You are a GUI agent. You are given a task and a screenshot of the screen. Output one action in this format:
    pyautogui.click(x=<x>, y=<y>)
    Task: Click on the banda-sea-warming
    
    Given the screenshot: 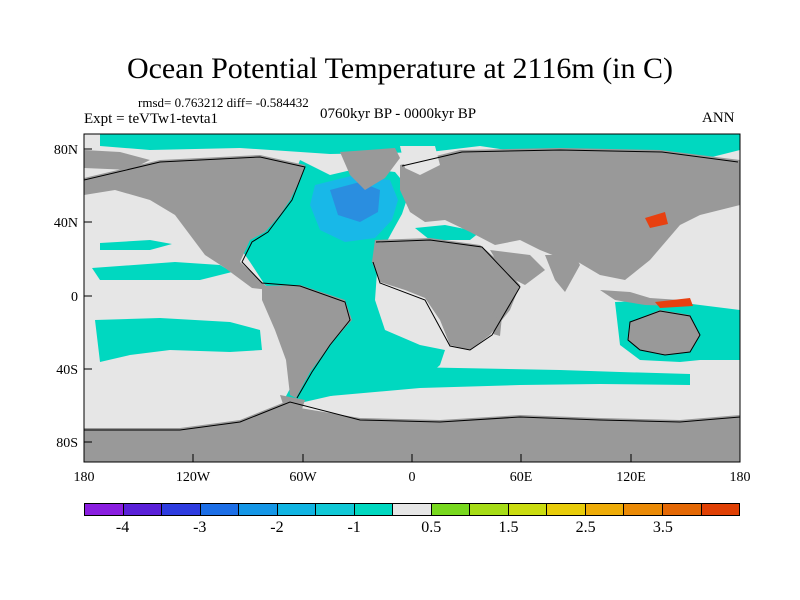 What is the action you would take?
    pyautogui.click(x=674, y=303)
    